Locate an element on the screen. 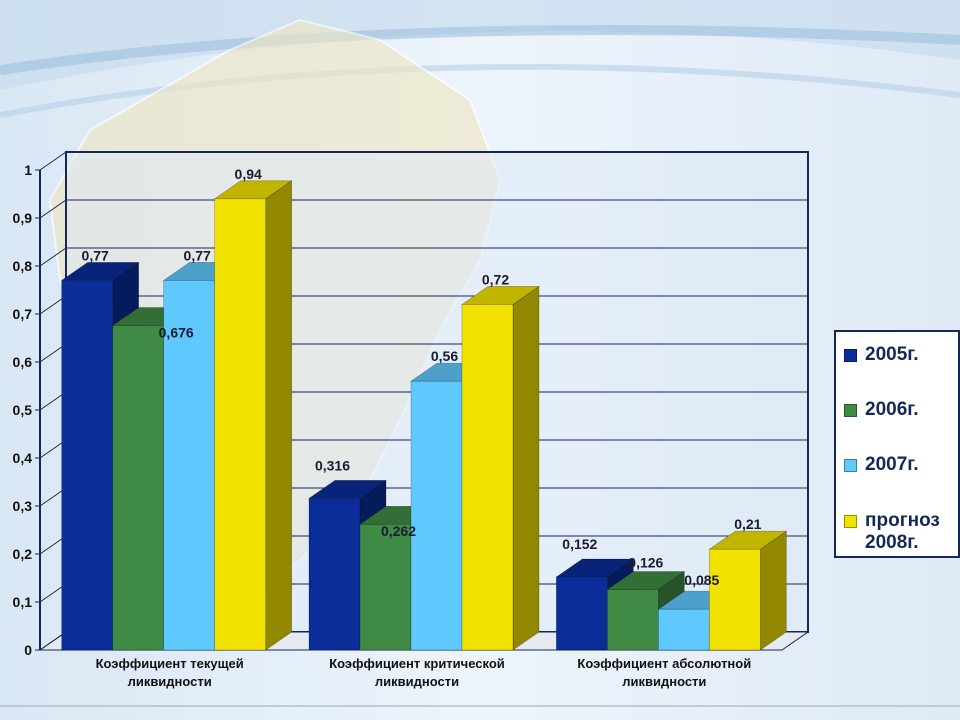  legend-label-2006: 2006г. is located at coordinates (892, 409).